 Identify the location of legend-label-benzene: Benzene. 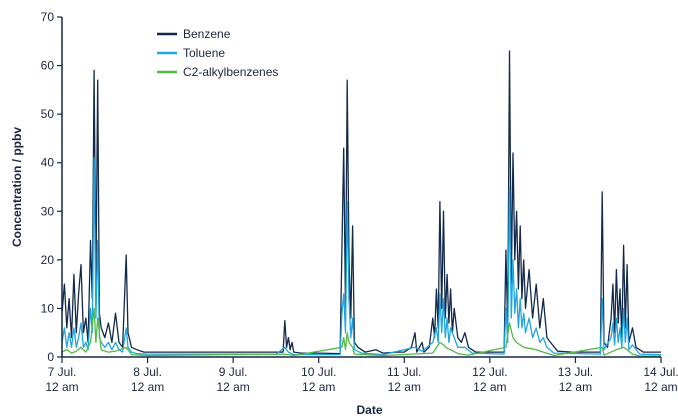
(207, 34).